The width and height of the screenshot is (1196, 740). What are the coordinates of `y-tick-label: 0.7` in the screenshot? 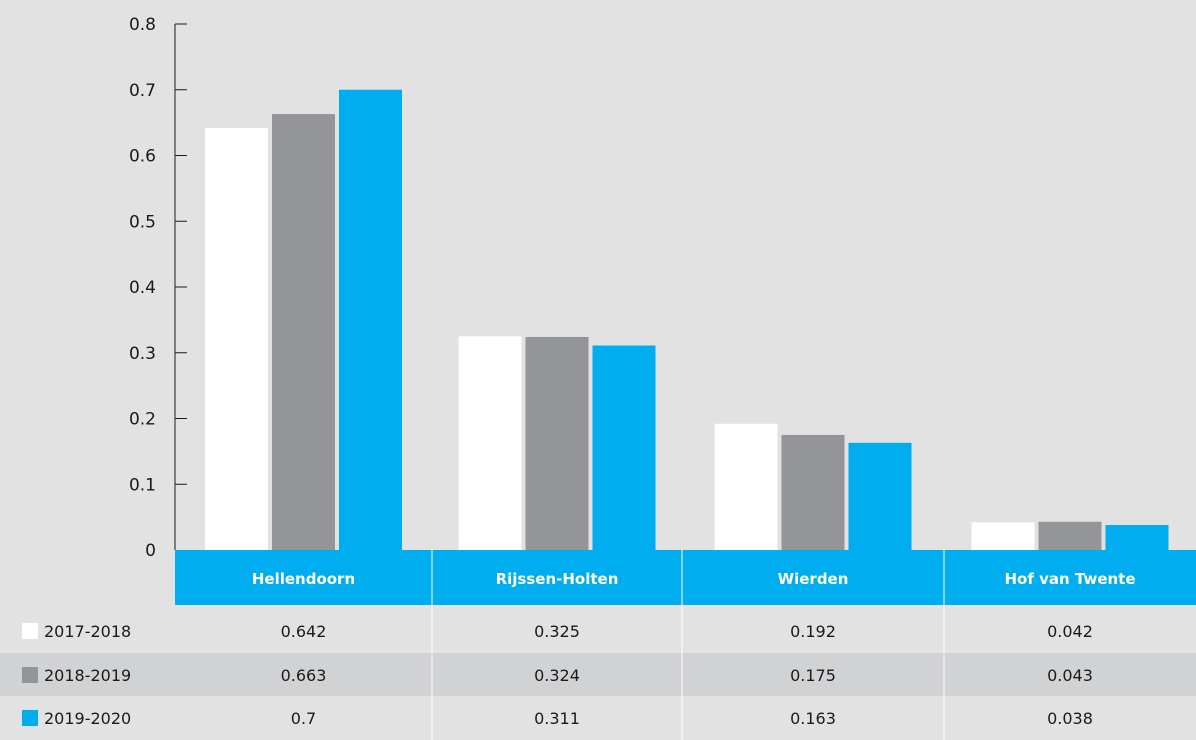 It's located at (142, 91).